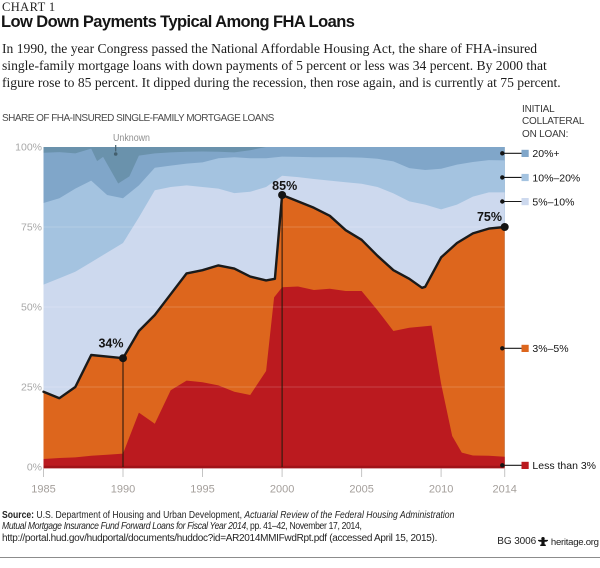  What do you see at coordinates (545, 154) in the screenshot?
I see `svg-text: 20%+` at bounding box center [545, 154].